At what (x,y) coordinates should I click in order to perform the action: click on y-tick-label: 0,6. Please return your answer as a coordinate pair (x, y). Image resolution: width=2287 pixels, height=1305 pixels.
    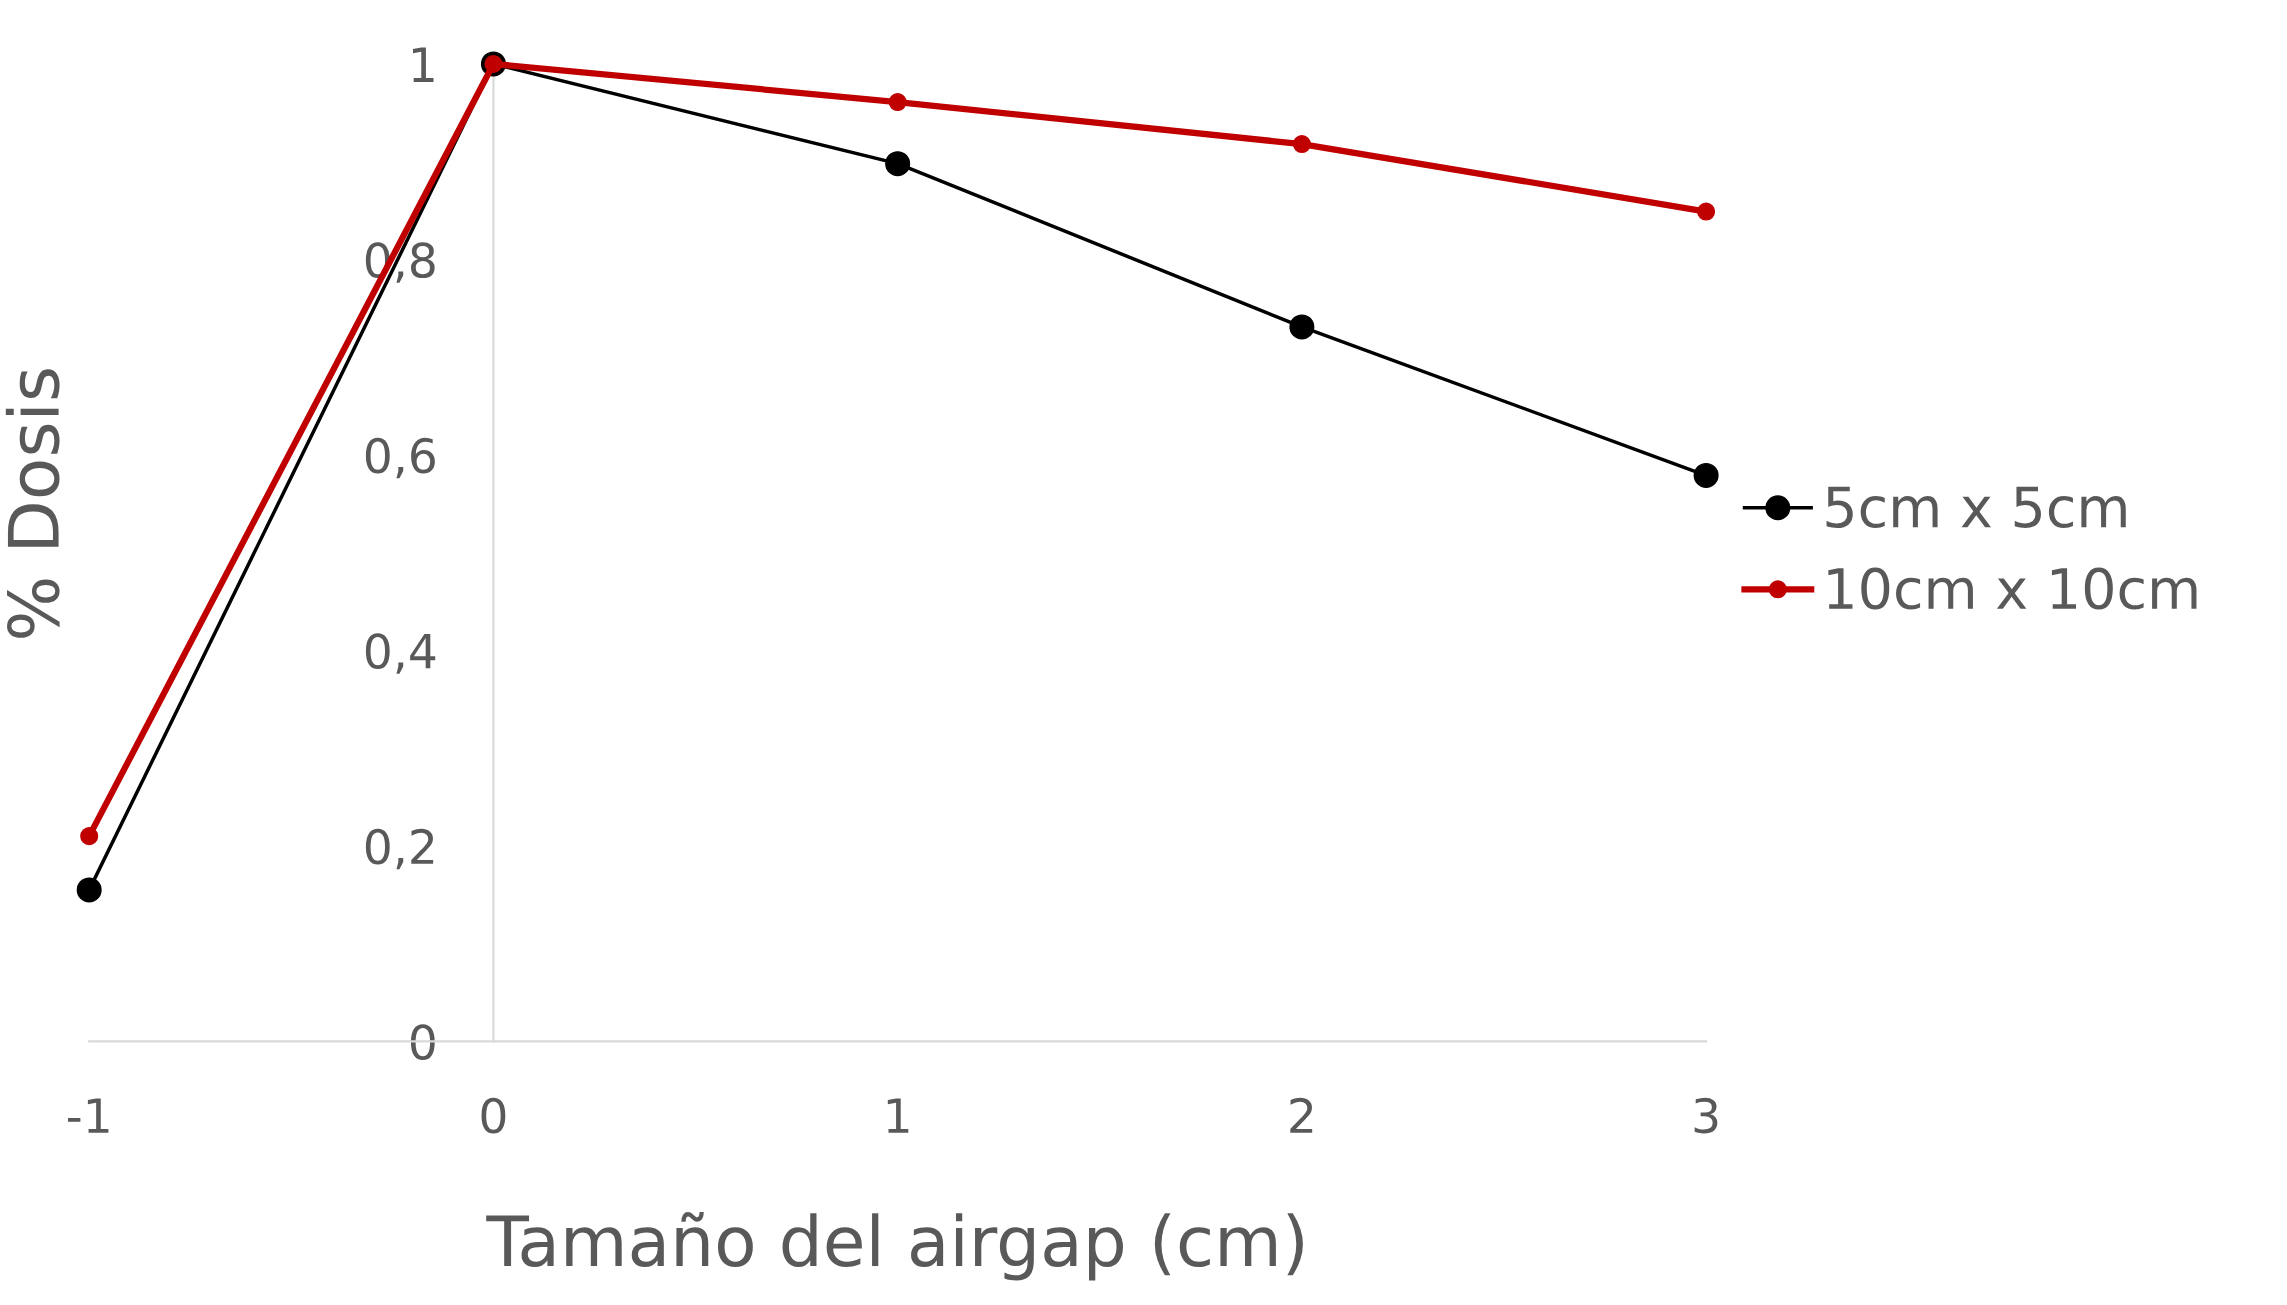
    Looking at the image, I should click on (400, 458).